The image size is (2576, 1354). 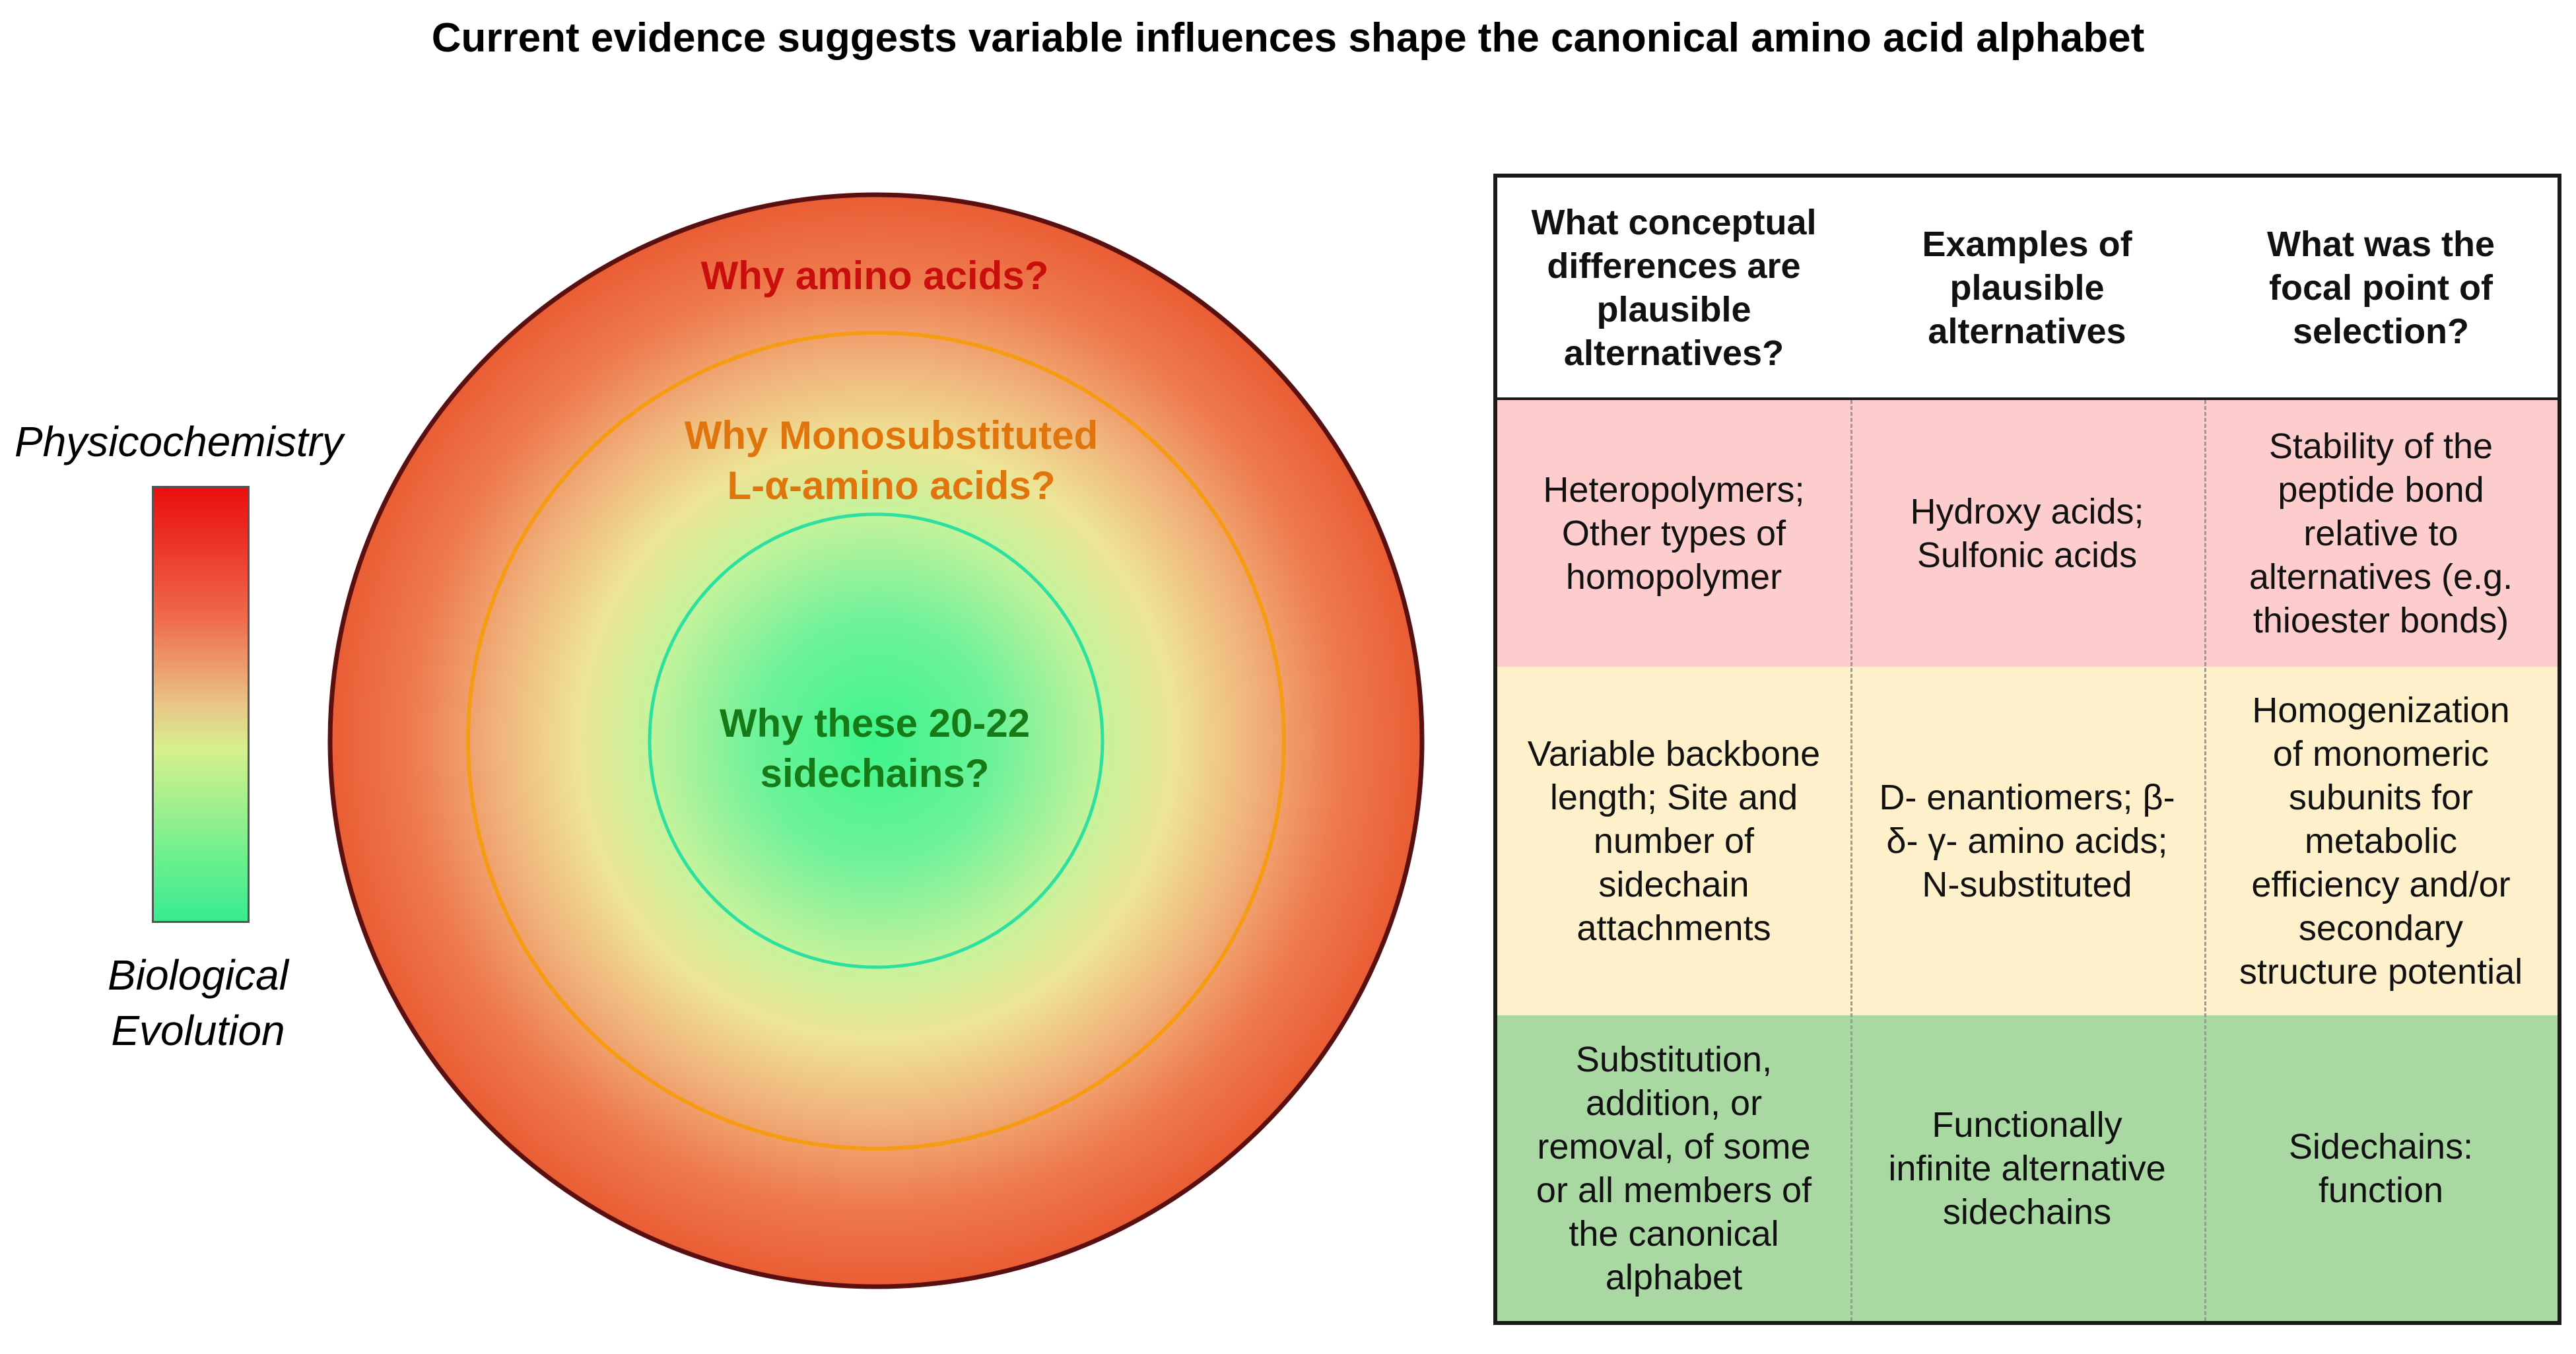 I want to click on cell-text-line: differences are, so click(x=1674, y=266).